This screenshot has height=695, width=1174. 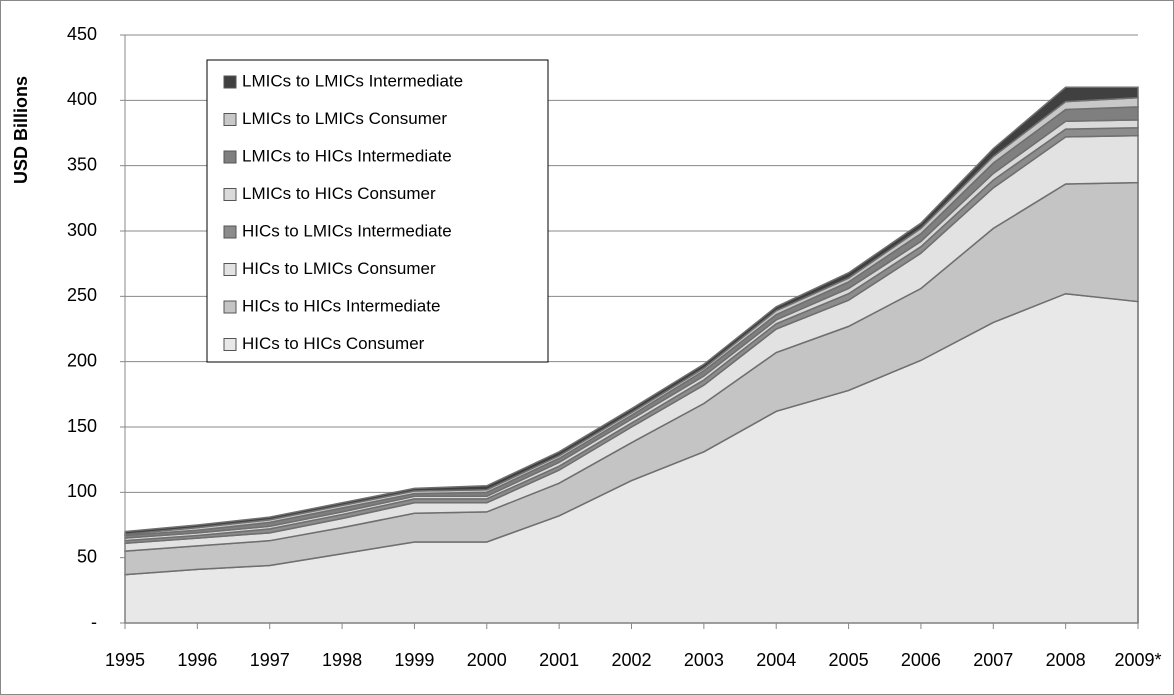 What do you see at coordinates (82, 295) in the screenshot?
I see `y-tick-label: 250` at bounding box center [82, 295].